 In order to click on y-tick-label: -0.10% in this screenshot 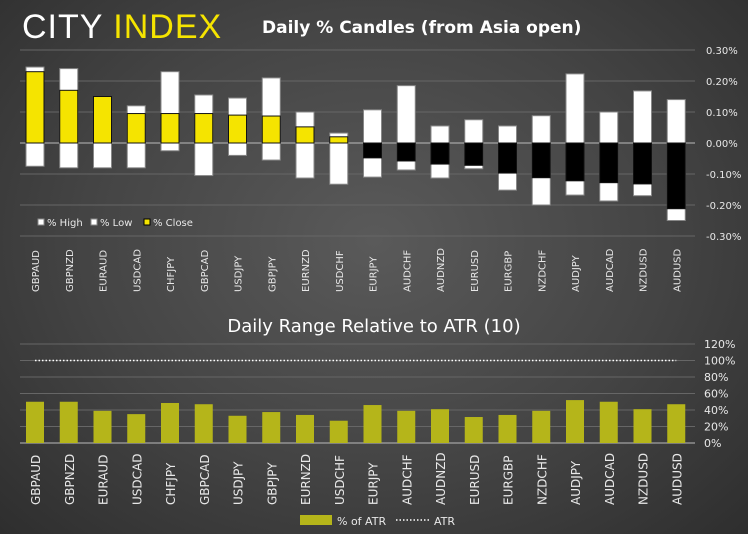, I will do `click(723, 175)`.